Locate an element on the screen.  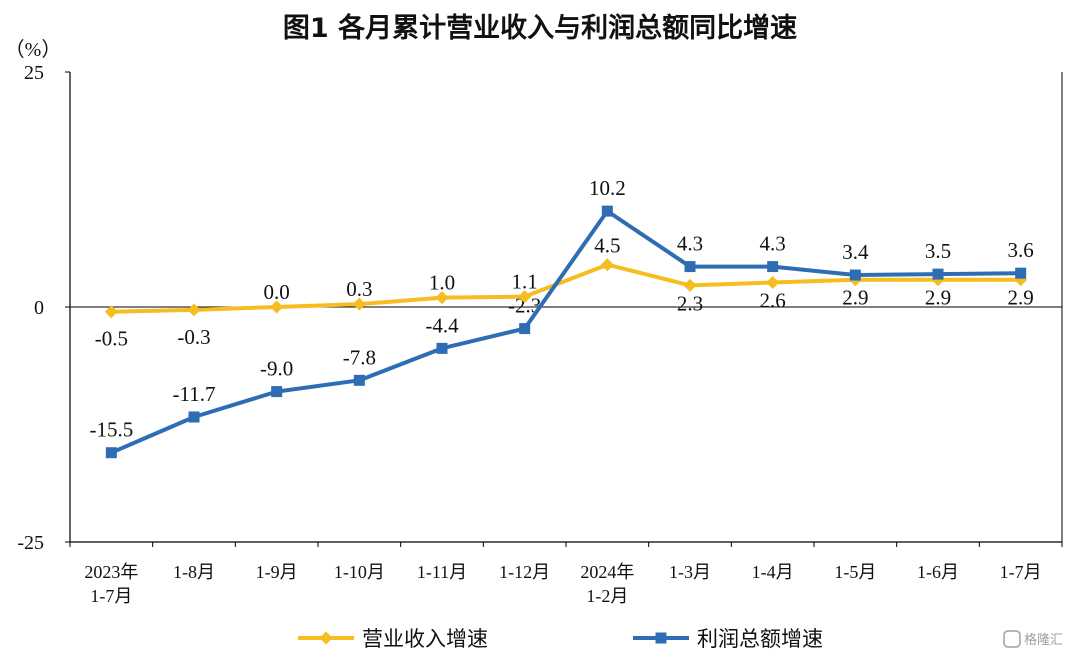
x-tick-label: 1-3月 is located at coordinates (690, 572).